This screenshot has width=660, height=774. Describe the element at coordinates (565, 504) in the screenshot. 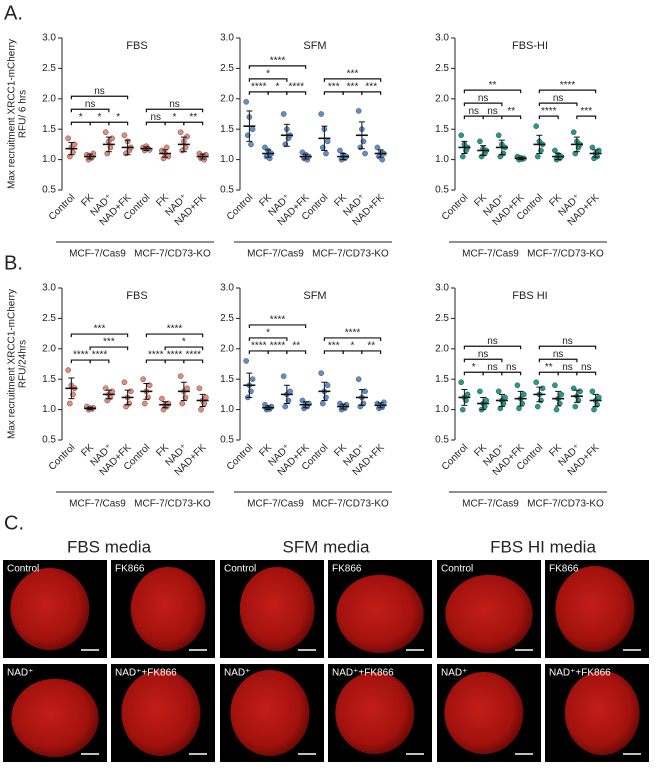

I see `group-label: MCF-7/CD73-KO` at that location.